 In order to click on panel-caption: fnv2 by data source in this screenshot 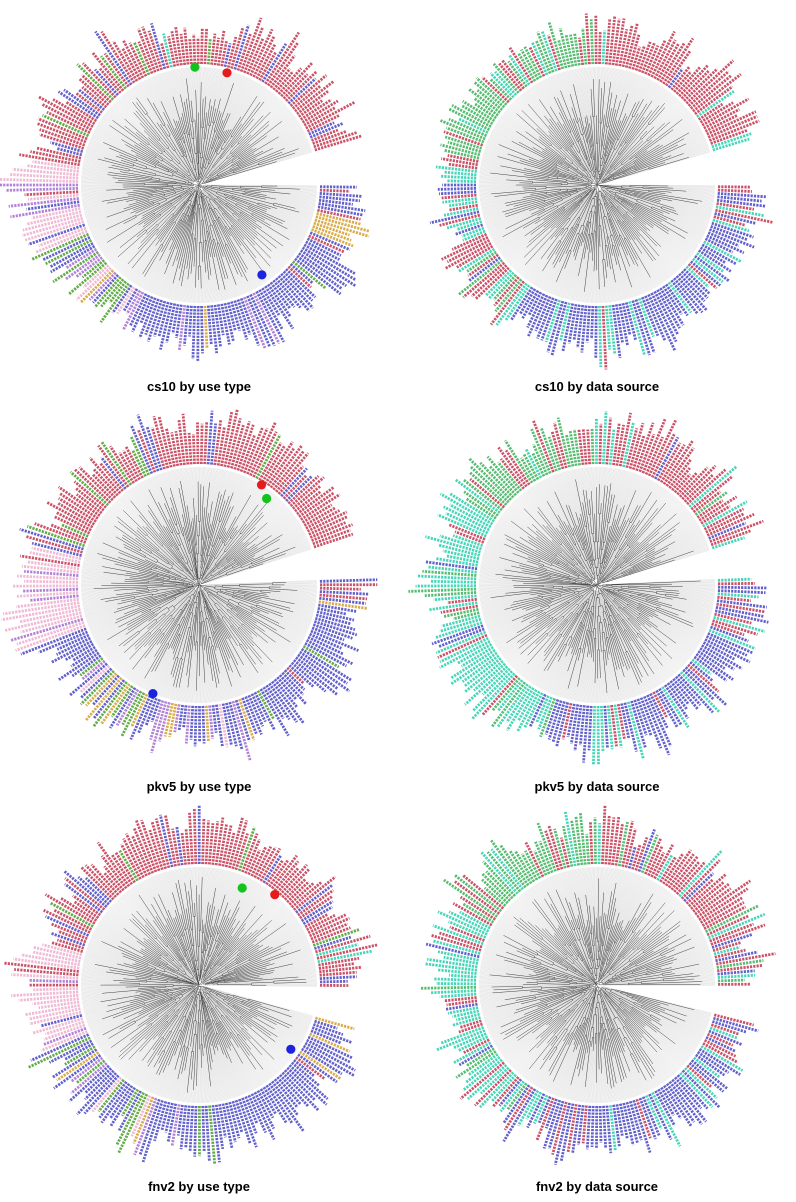, I will do `click(597, 1186)`.